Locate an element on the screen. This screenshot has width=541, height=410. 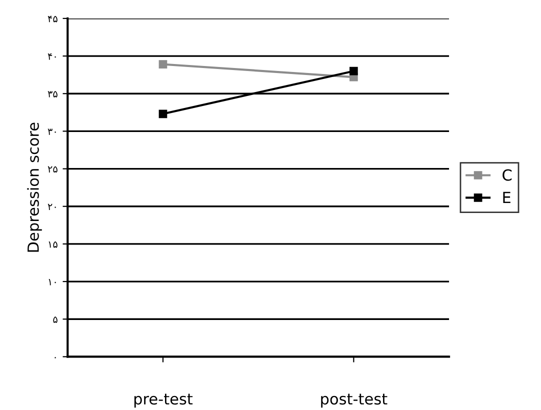
legend-label: C is located at coordinates (507, 175).